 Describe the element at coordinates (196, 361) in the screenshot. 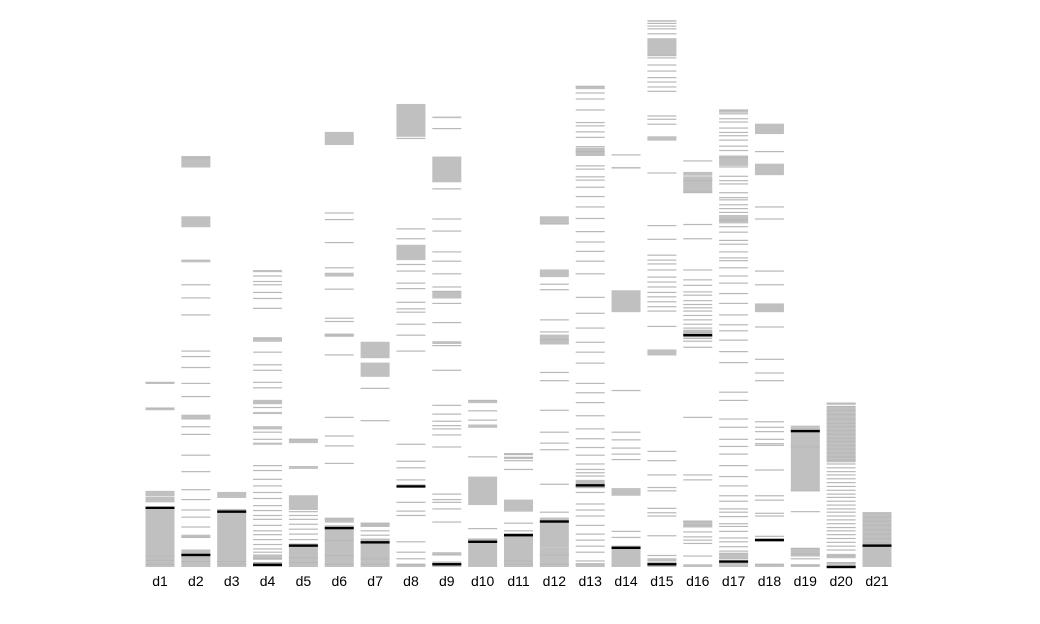

I see `bar-d2` at that location.